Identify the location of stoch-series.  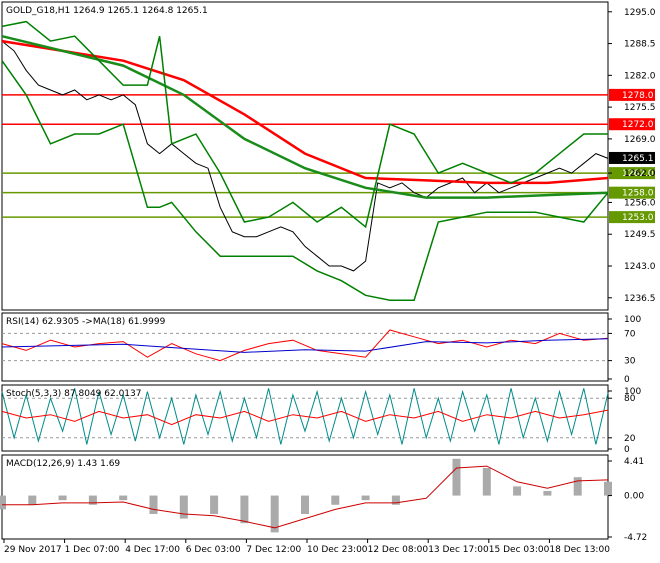
(305, 416).